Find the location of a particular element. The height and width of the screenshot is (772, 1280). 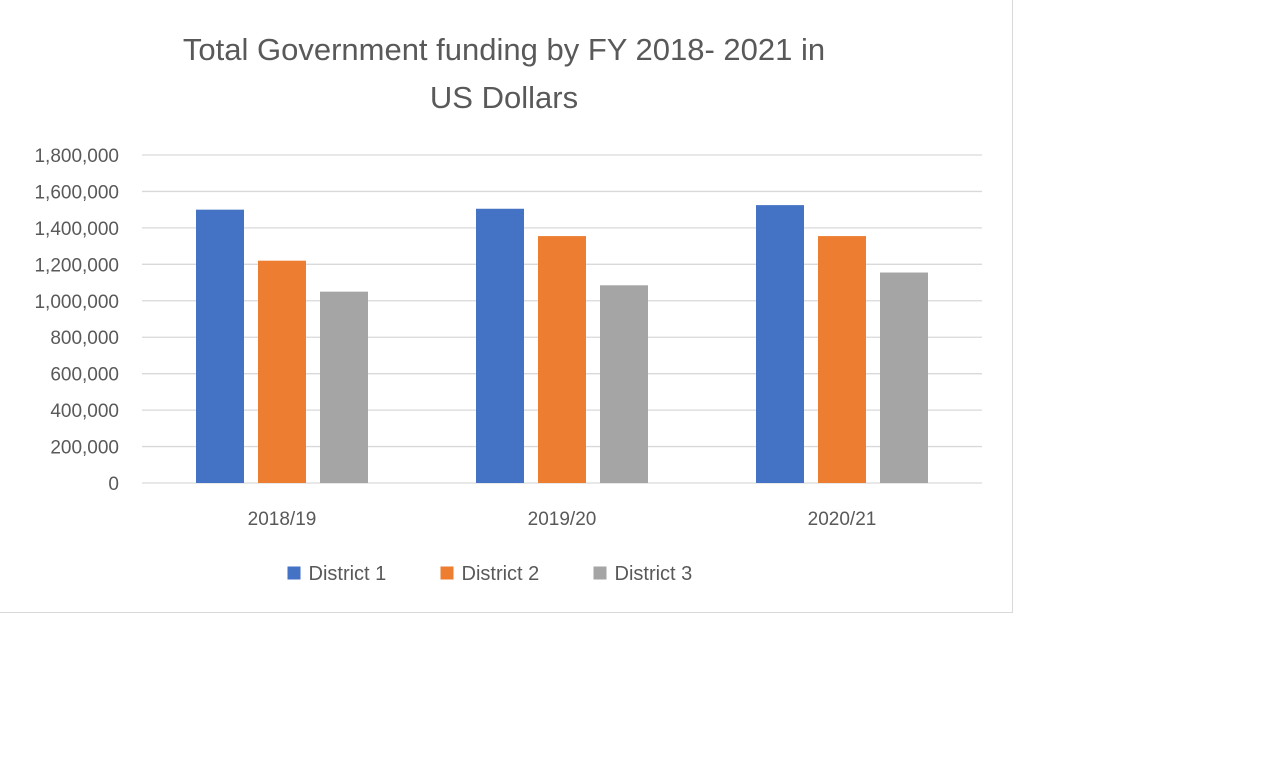

y-tick-label: 1,000,000 is located at coordinates (76, 302).